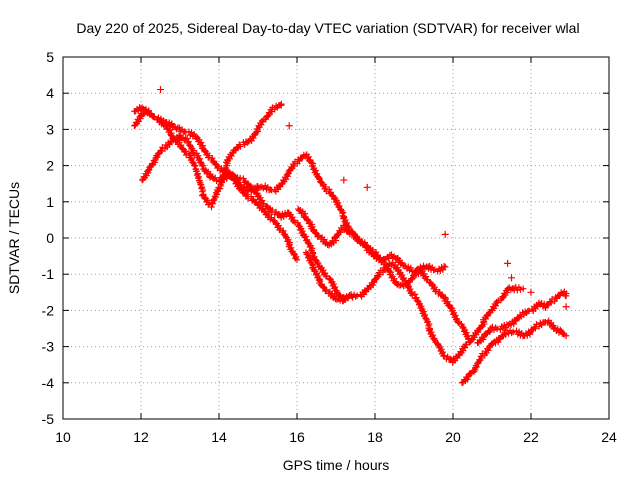 The height and width of the screenshot is (480, 640). What do you see at coordinates (48, 383) in the screenshot?
I see `y-tick-label: -4` at bounding box center [48, 383].